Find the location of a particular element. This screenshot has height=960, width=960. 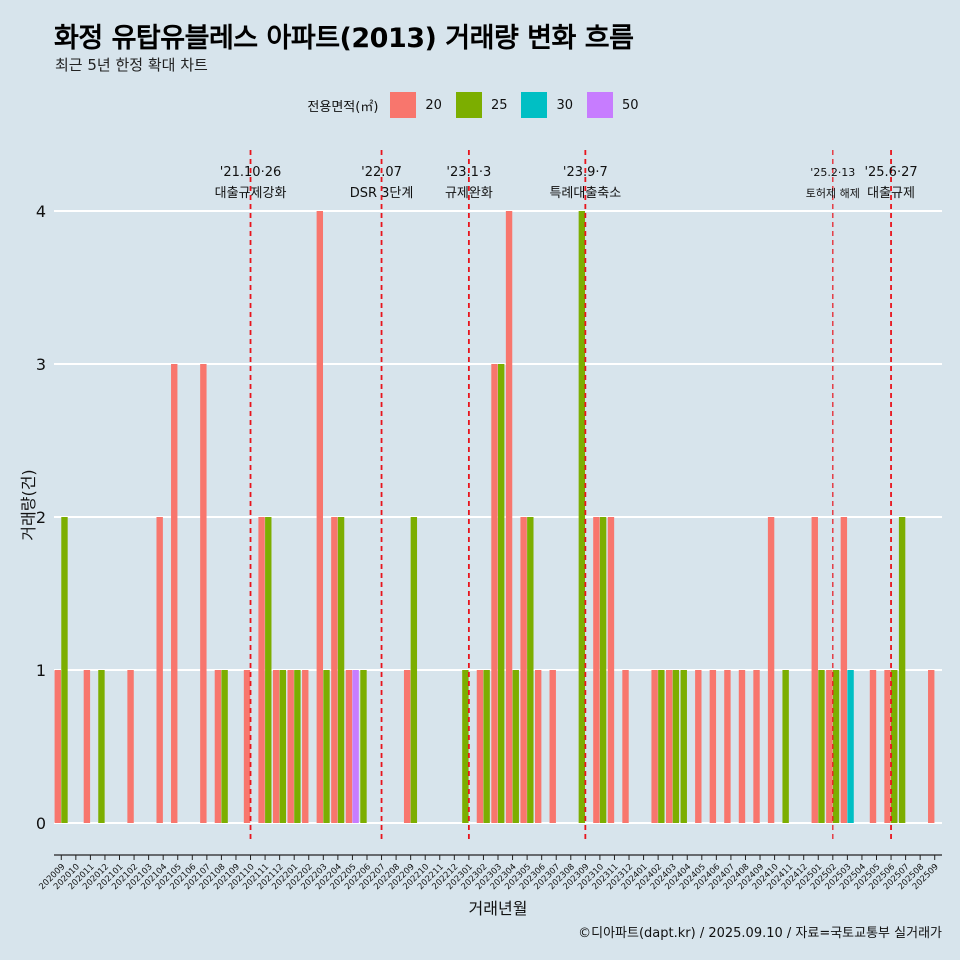

y-tick-label: 3 is located at coordinates (41, 364).